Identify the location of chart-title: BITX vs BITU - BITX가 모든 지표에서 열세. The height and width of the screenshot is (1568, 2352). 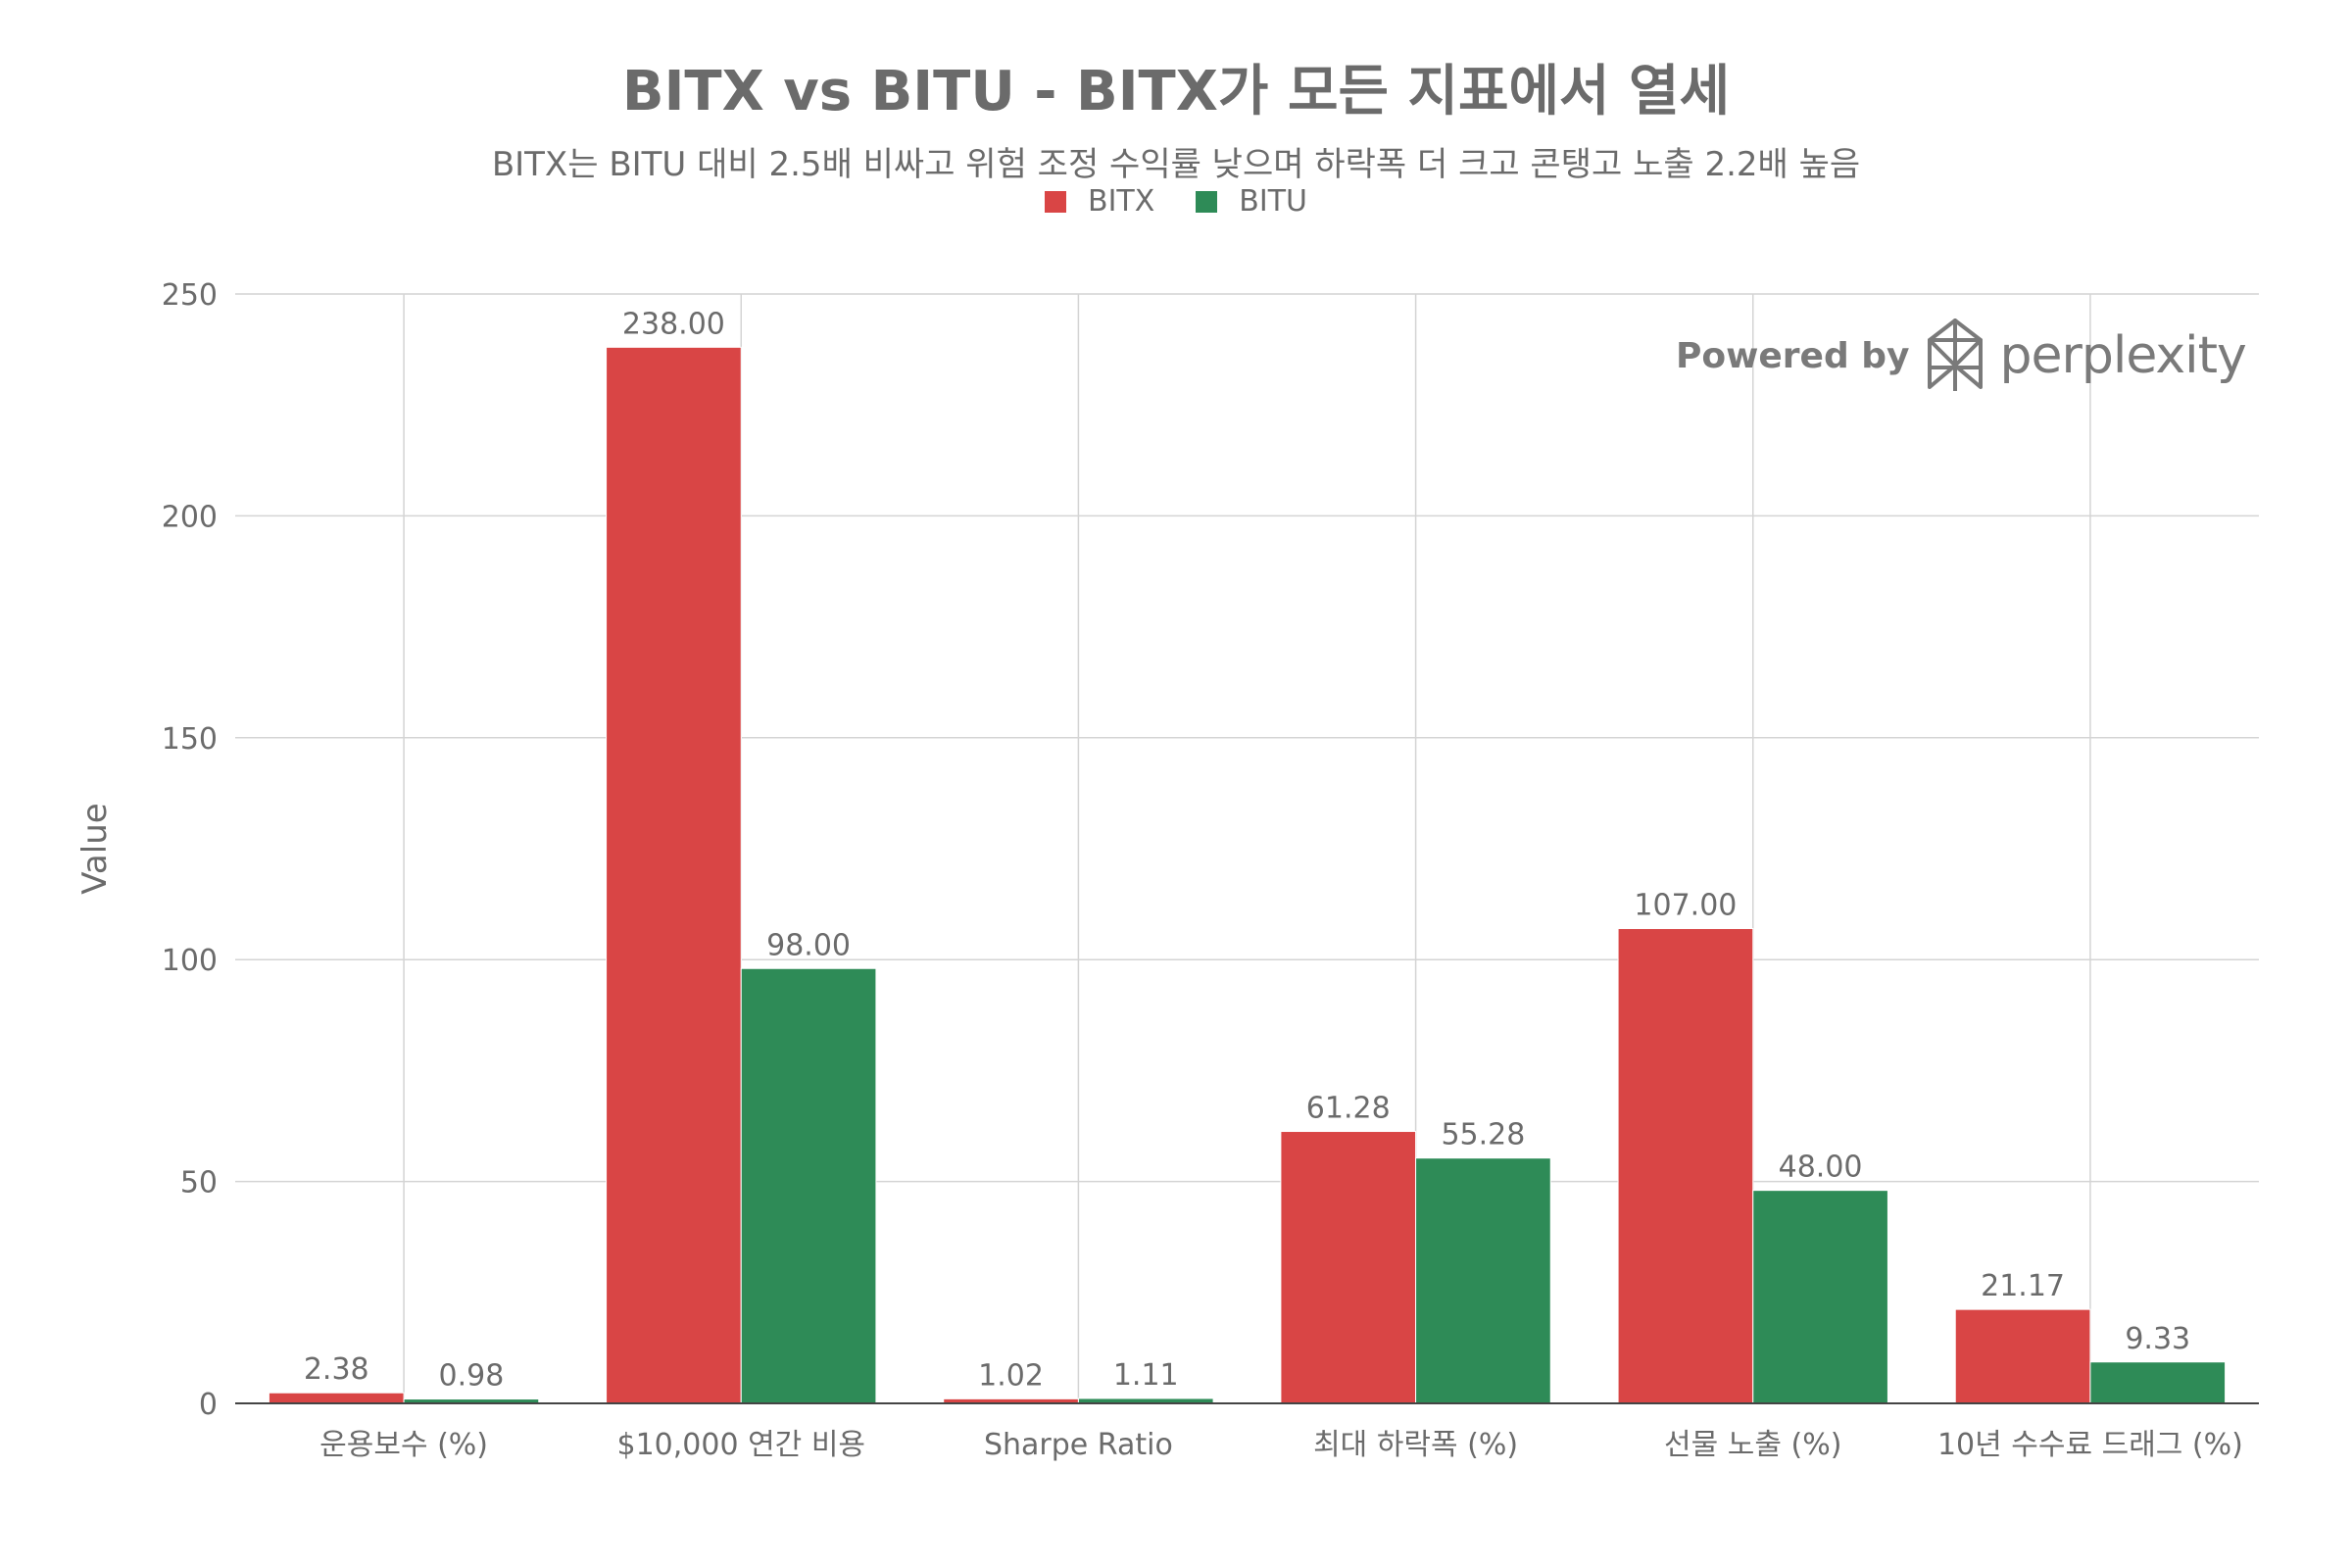
(1176, 91).